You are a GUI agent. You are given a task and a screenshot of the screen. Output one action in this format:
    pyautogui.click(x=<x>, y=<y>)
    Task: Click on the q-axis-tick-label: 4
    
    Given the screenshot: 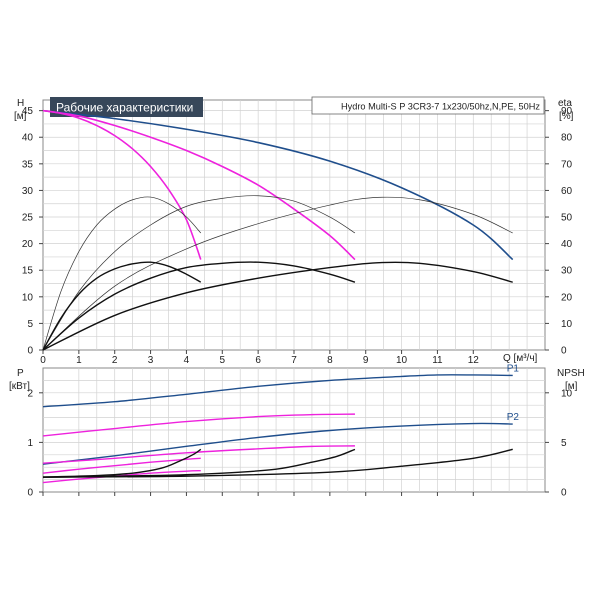 What is the action you would take?
    pyautogui.click(x=187, y=360)
    